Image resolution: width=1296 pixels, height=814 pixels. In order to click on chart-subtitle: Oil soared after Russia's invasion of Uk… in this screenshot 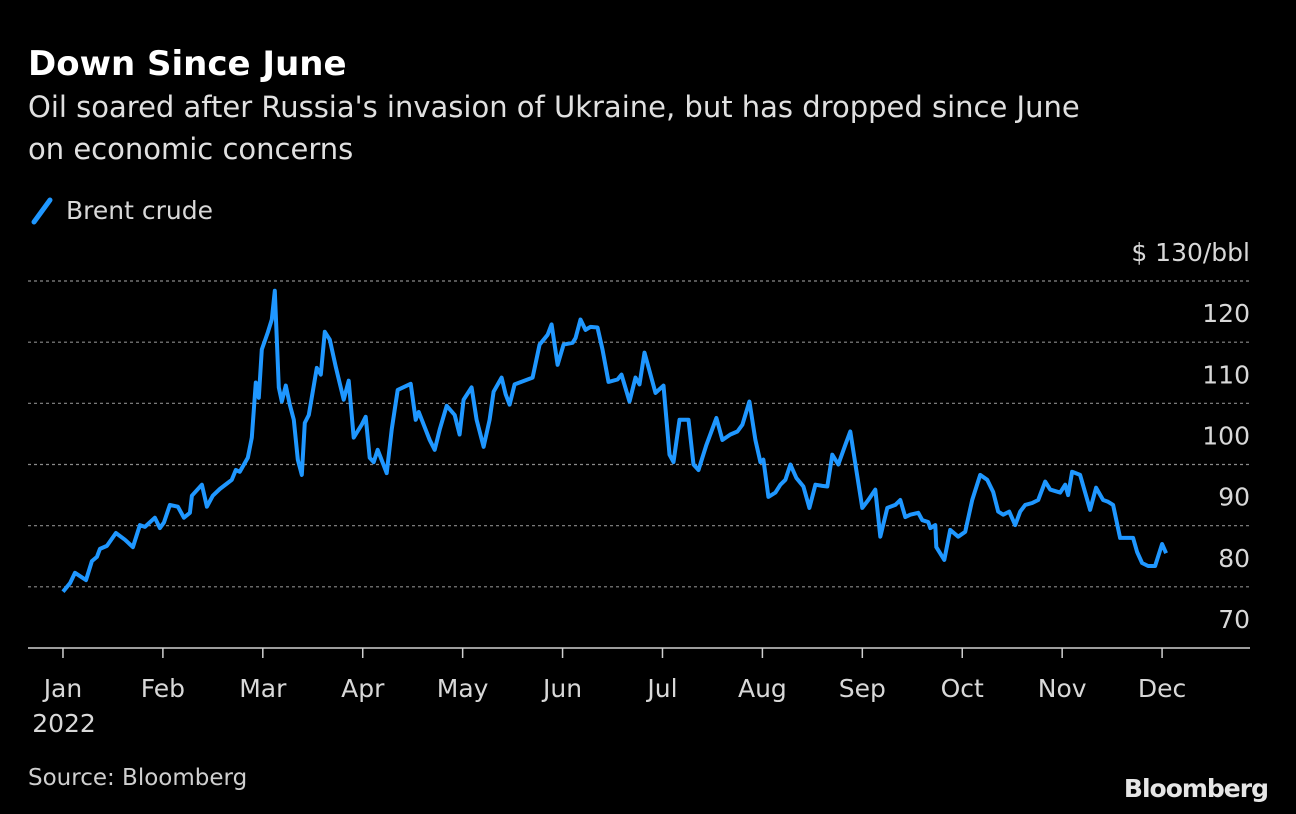, I will do `click(554, 107)`.